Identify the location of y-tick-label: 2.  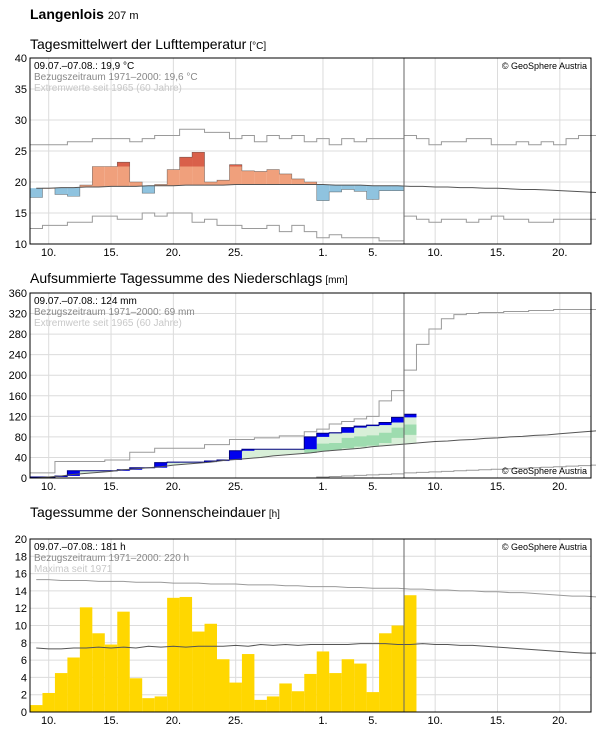
(24, 696).